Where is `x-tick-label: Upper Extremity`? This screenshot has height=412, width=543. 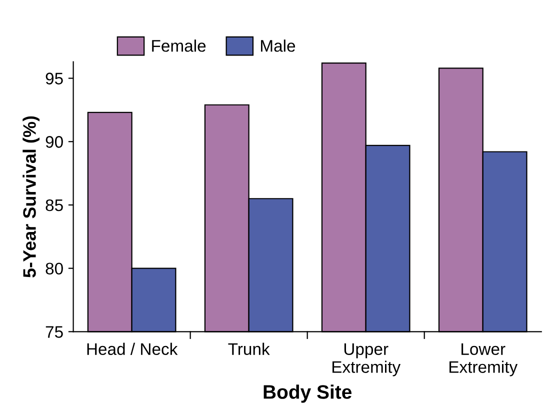 x-tick-label: Upper Extremity is located at coordinates (366, 359).